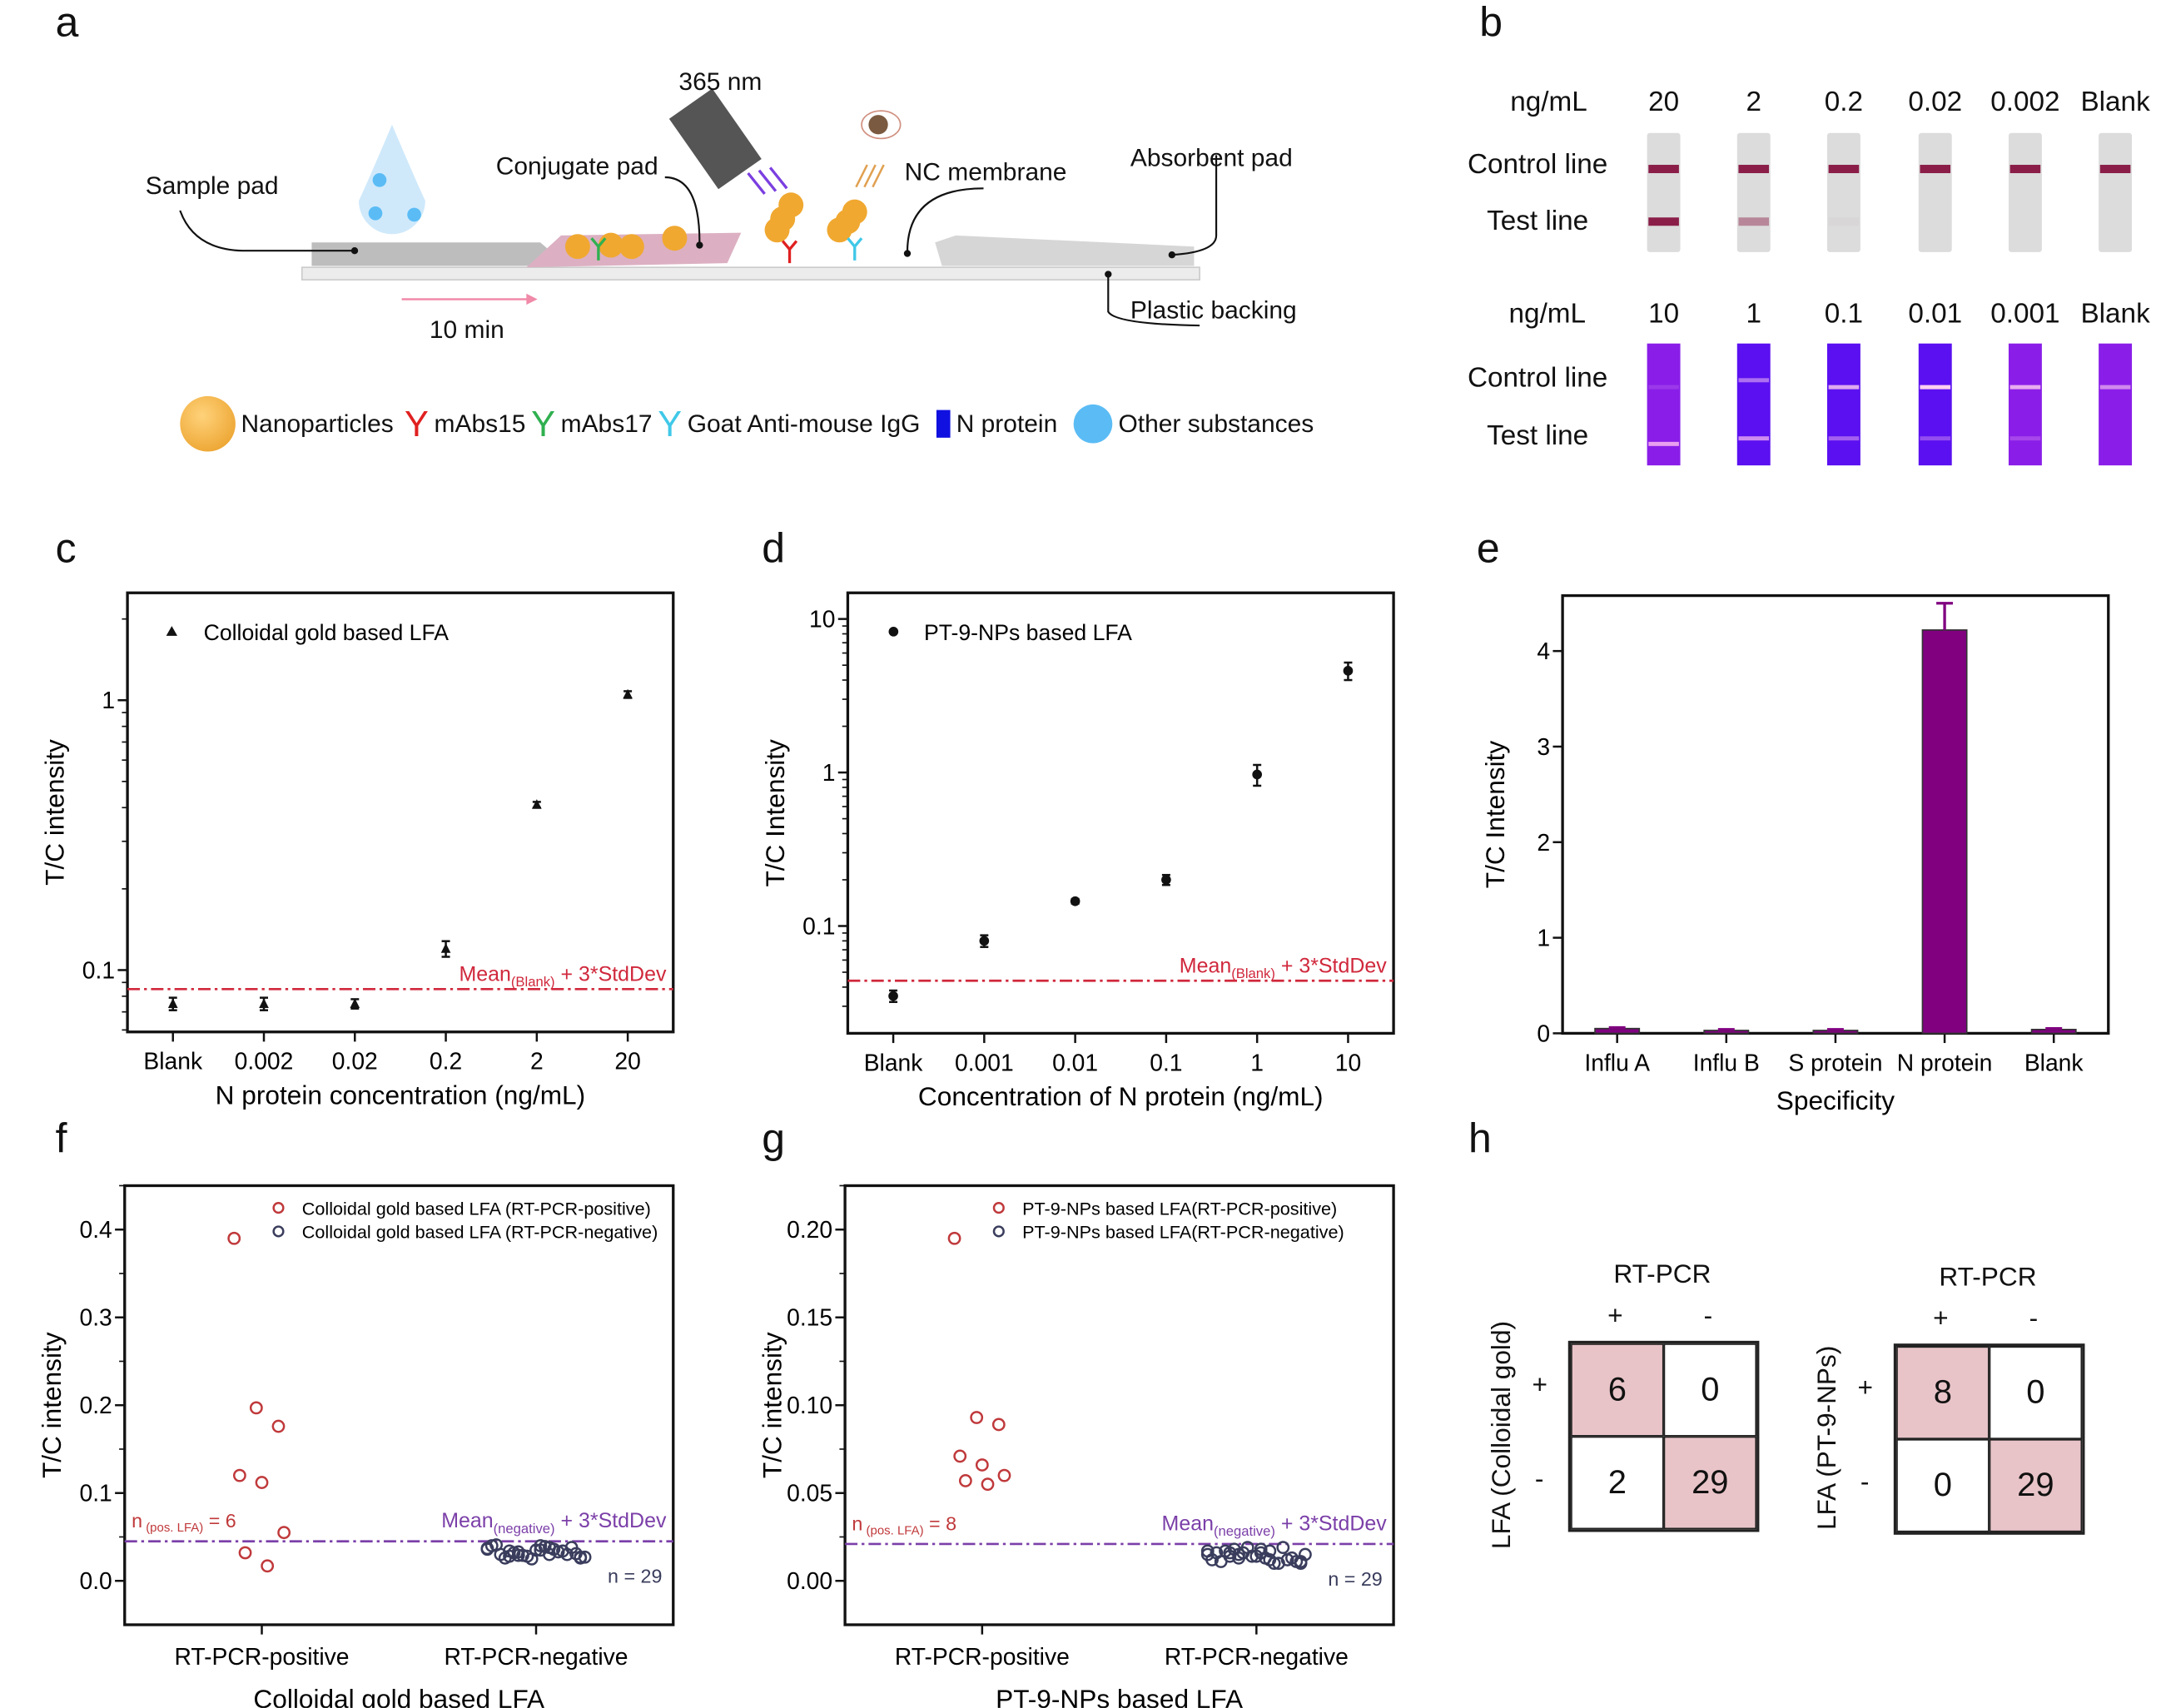 This screenshot has height=1708, width=2161. Describe the element at coordinates (1945, 1062) in the screenshot. I see `x-tick-label: N protein` at that location.